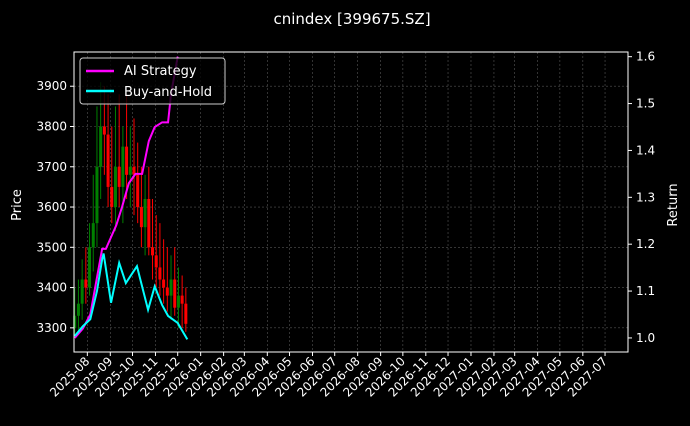 The image size is (690, 426). Describe the element at coordinates (51, 86) in the screenshot. I see `left-tick-label: 3900` at that location.